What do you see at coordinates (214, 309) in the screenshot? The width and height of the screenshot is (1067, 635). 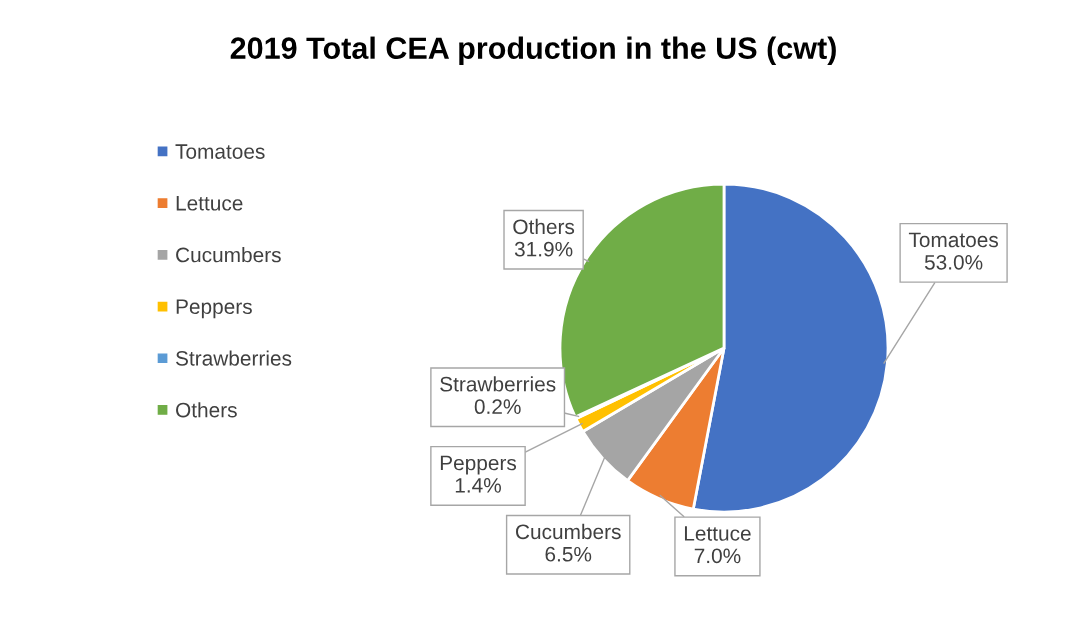 I see `legend-label: Peppers` at bounding box center [214, 309].